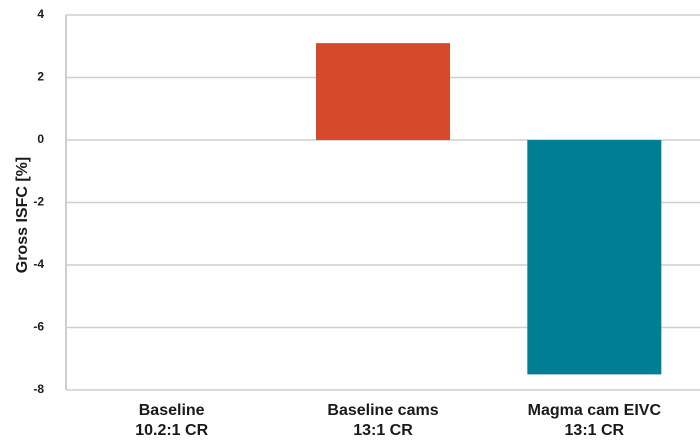 This screenshot has height=445, width=700. What do you see at coordinates (38, 327) in the screenshot?
I see `y-tick-label: -6` at bounding box center [38, 327].